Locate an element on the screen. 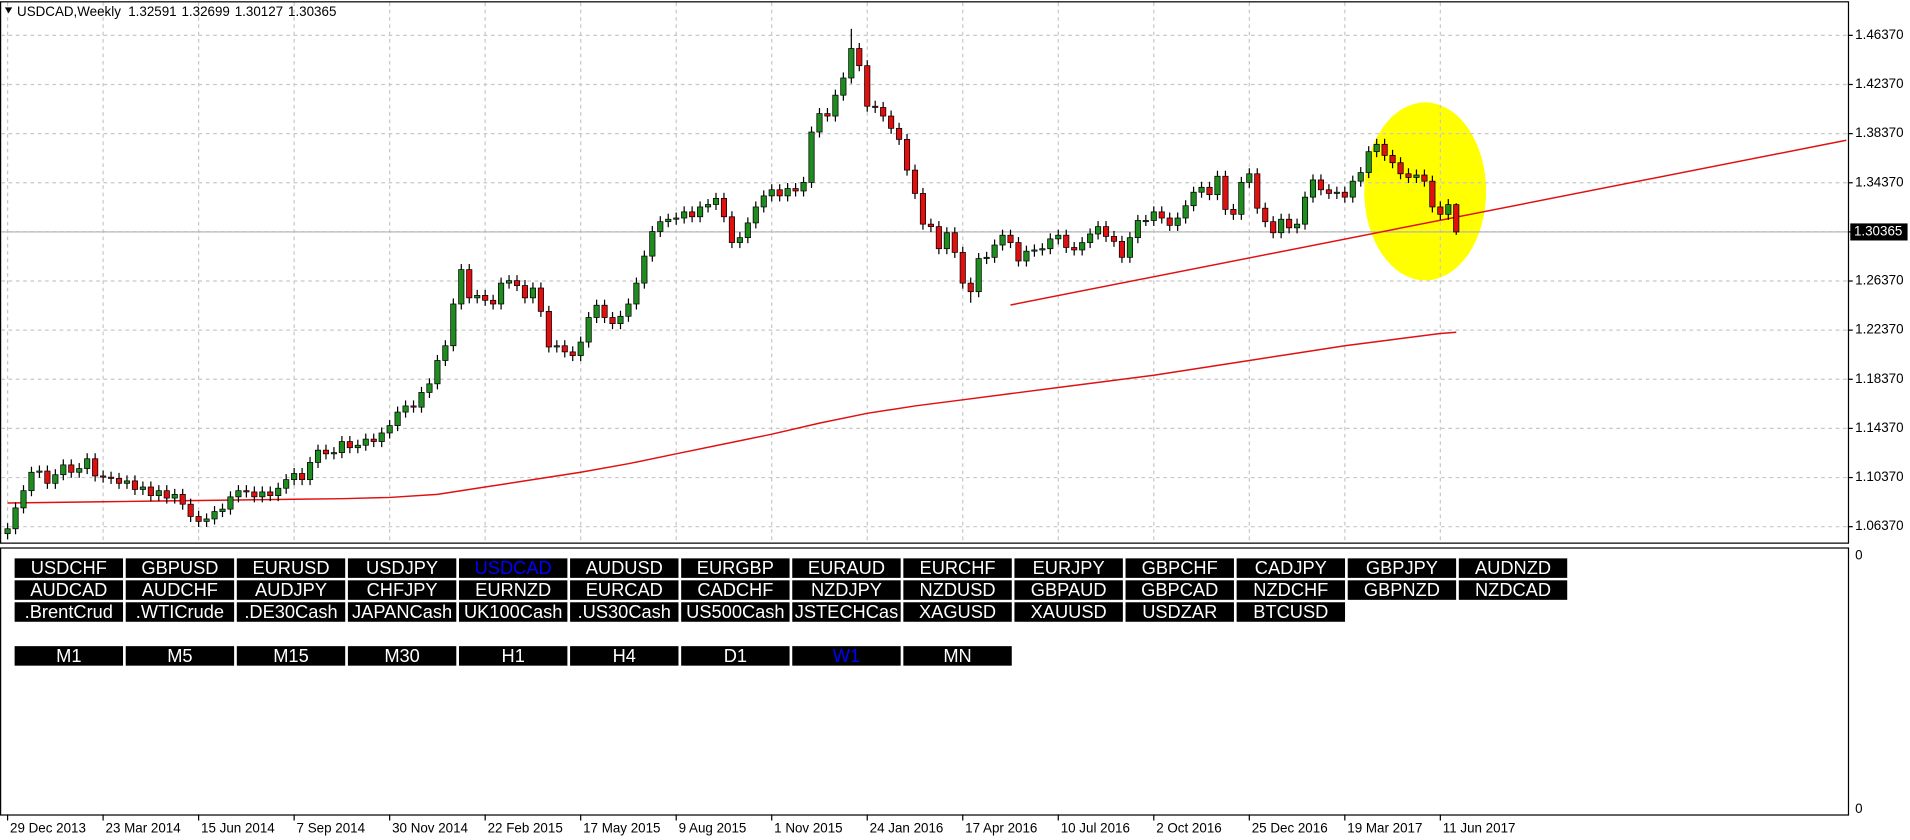 Image resolution: width=1910 pixels, height=840 pixels. timeframe-button-label: M1 is located at coordinates (68, 655).